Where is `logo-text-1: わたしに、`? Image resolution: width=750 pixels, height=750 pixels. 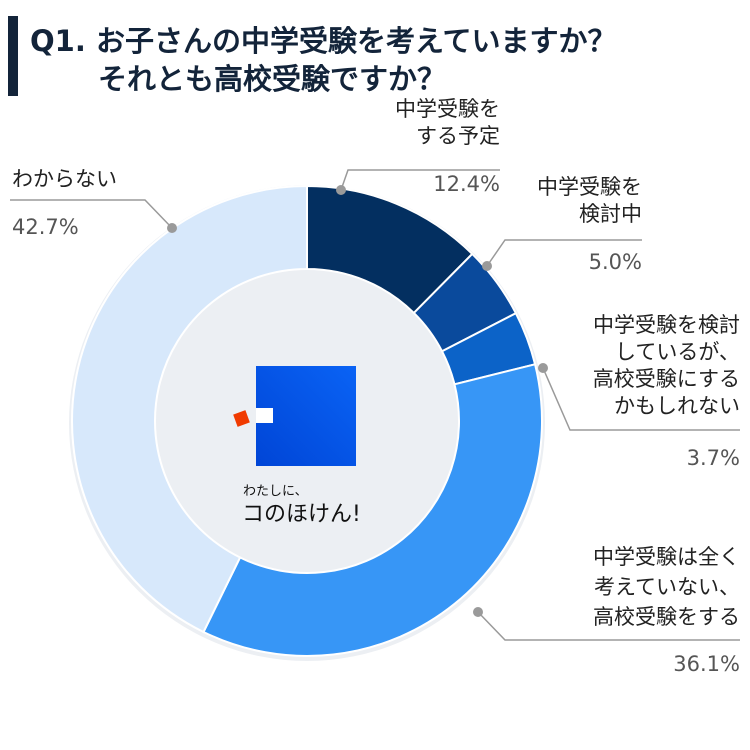 logo-text-1: わたしに、 is located at coordinates (275, 491).